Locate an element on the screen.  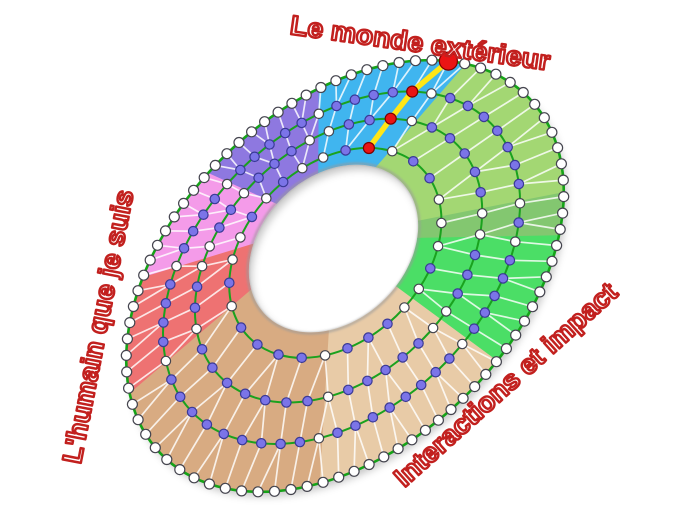
sector-light-tan is located at coordinates (407, 385).